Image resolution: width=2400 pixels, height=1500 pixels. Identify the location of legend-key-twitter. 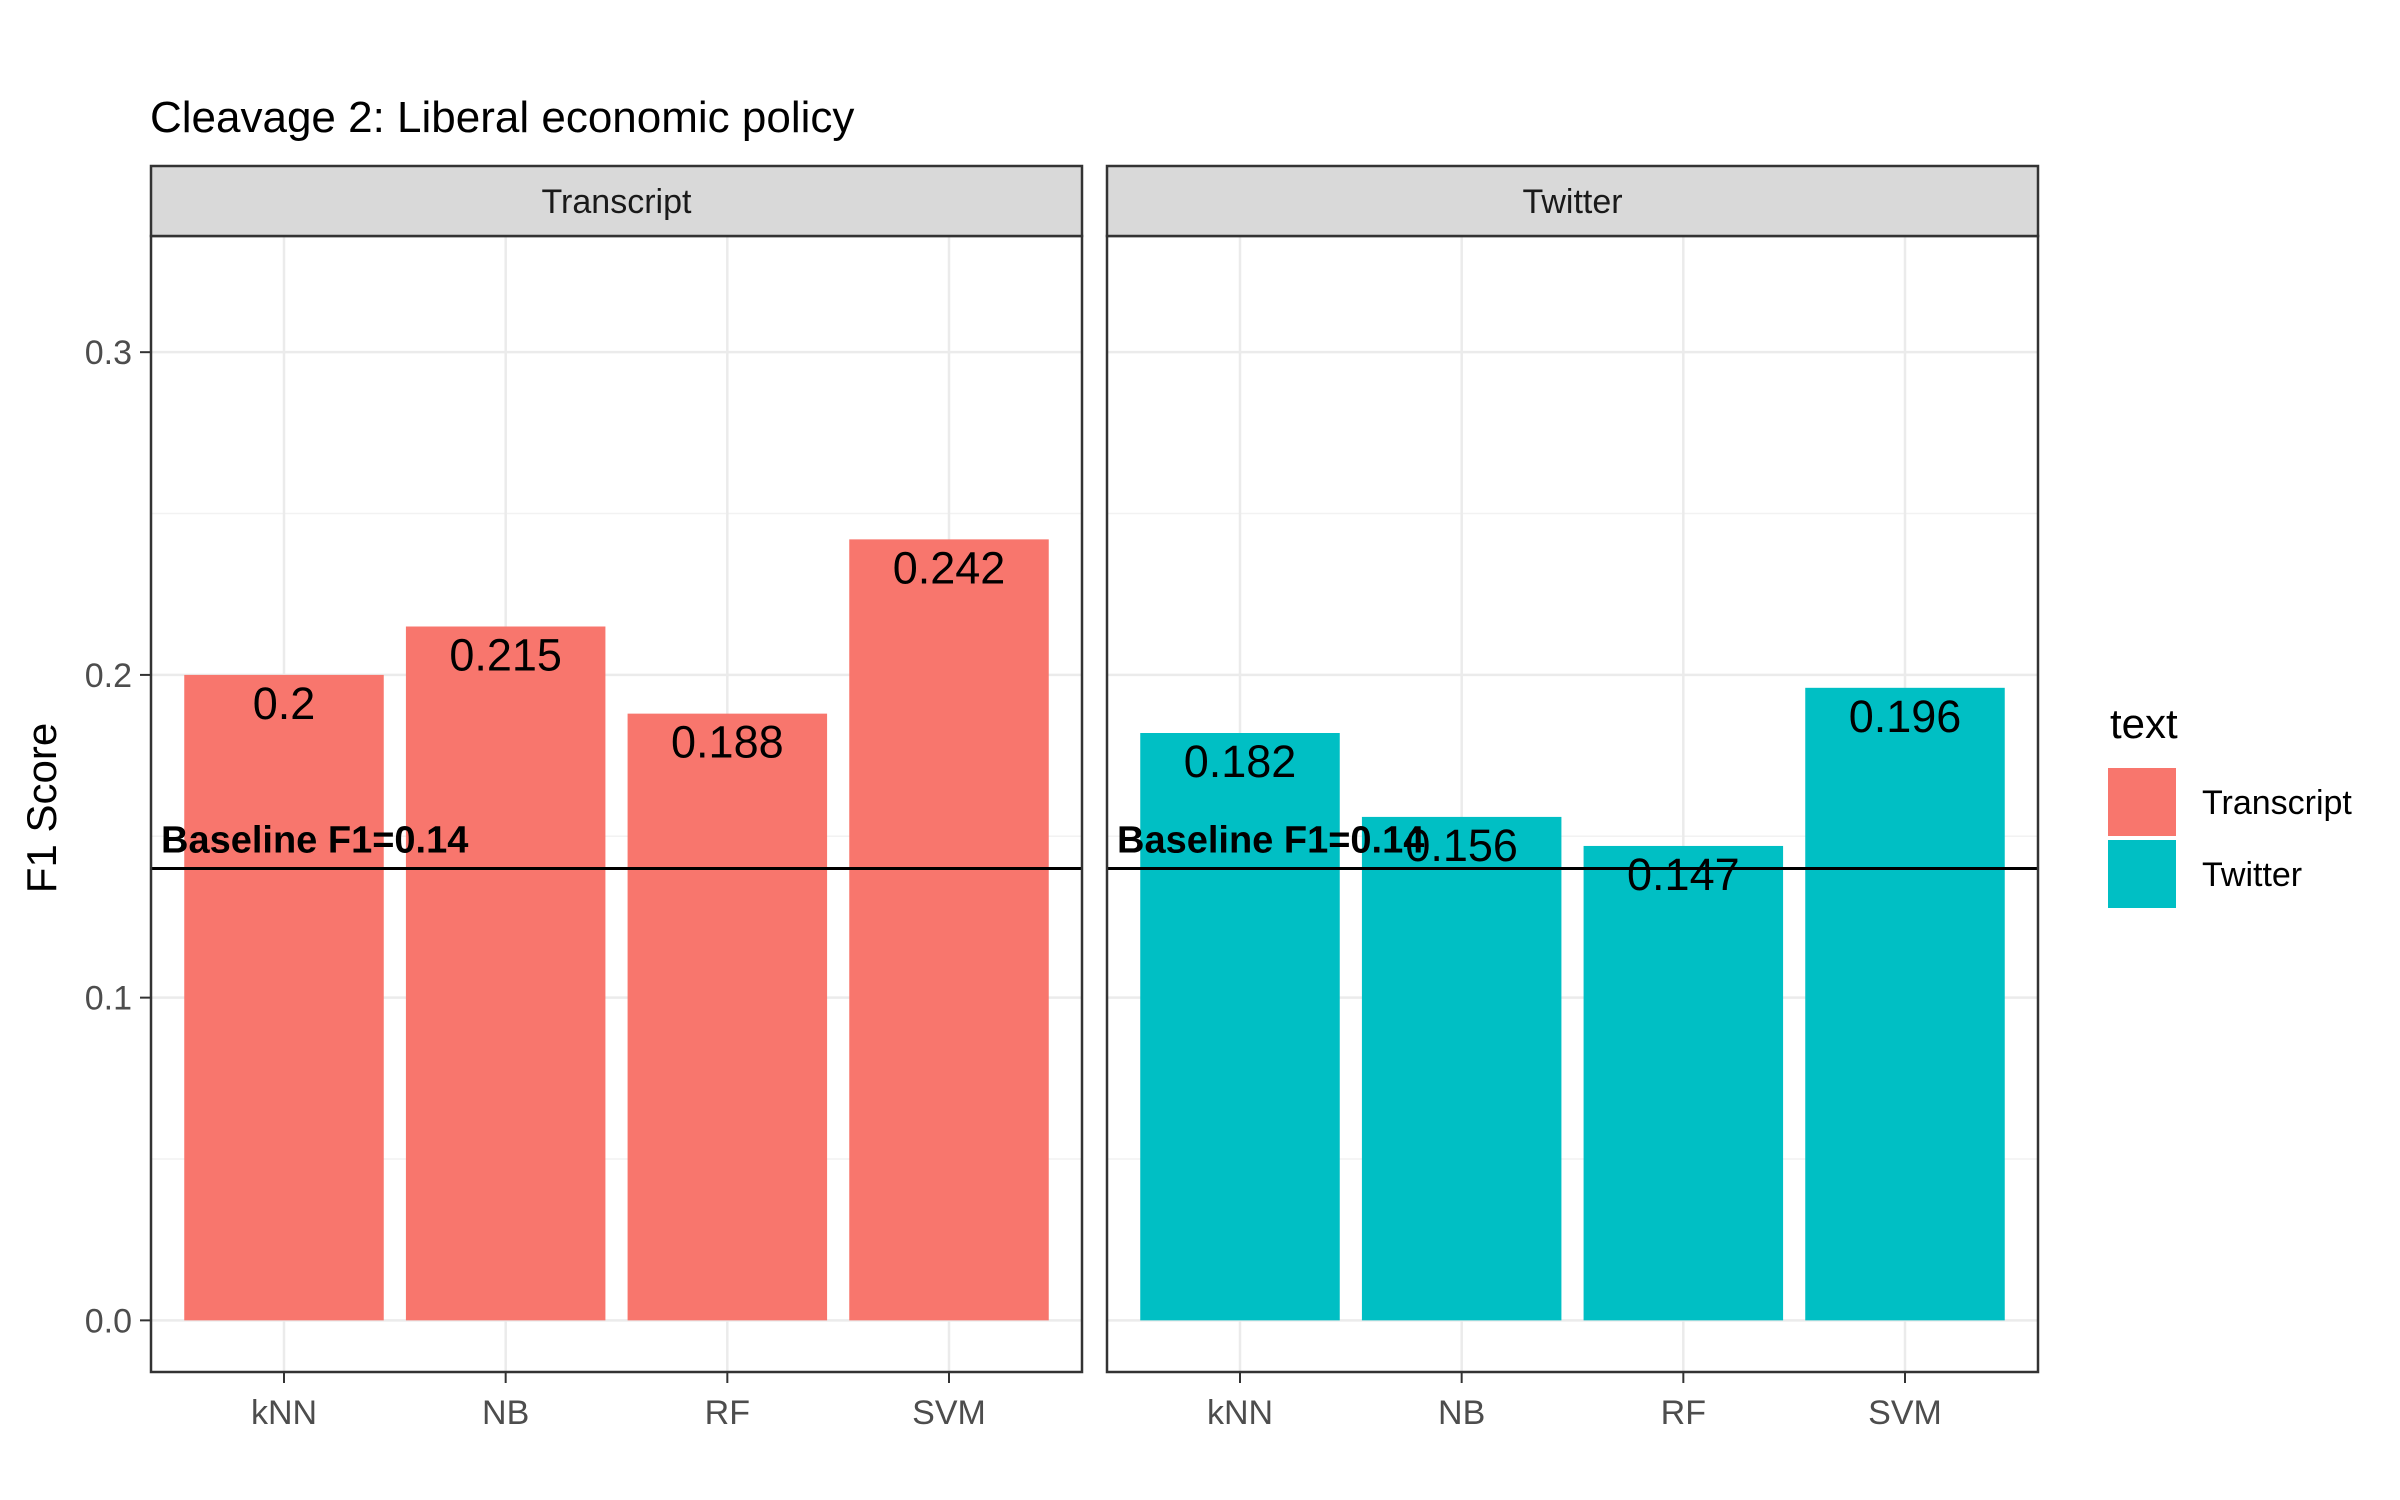
(2142, 874).